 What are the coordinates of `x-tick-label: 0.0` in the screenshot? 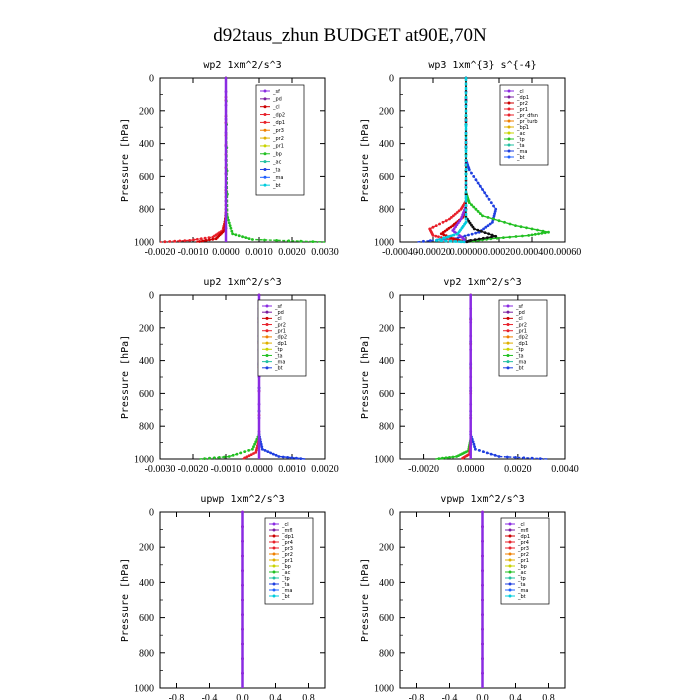 It's located at (242, 696).